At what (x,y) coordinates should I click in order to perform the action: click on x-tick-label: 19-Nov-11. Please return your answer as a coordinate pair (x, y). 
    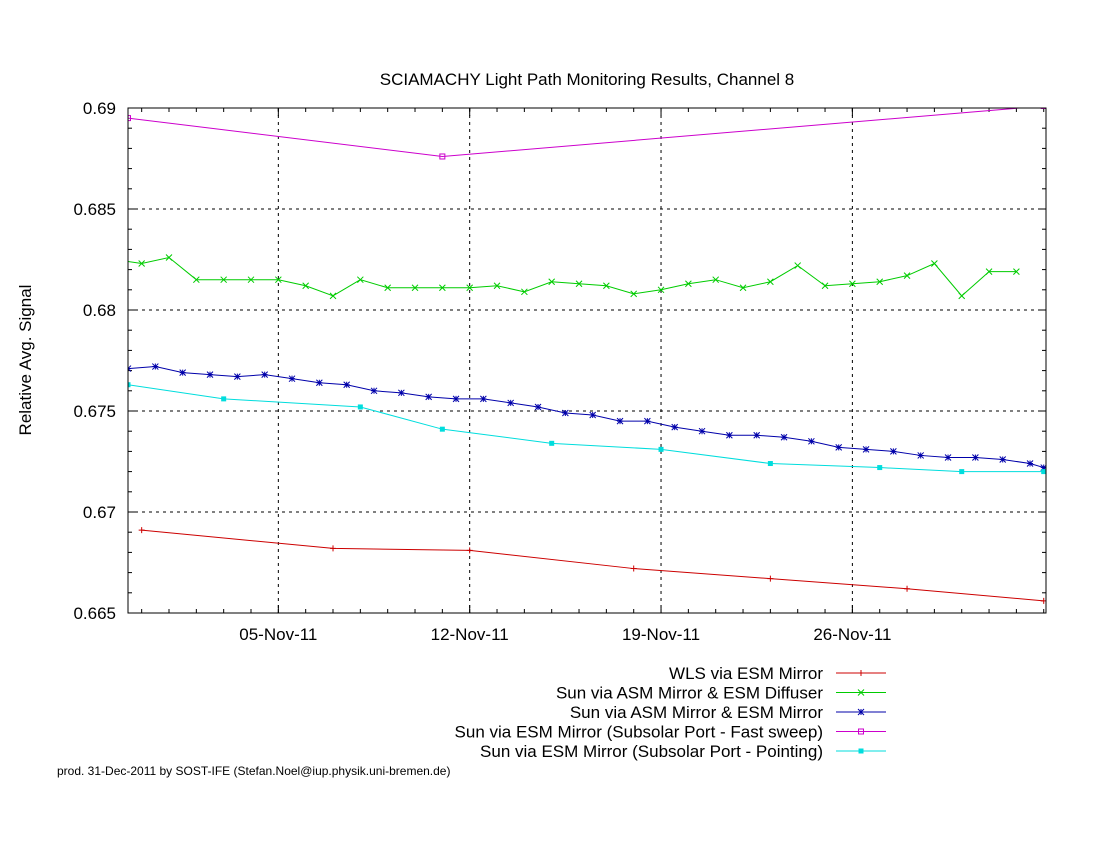
    Looking at the image, I should click on (661, 634).